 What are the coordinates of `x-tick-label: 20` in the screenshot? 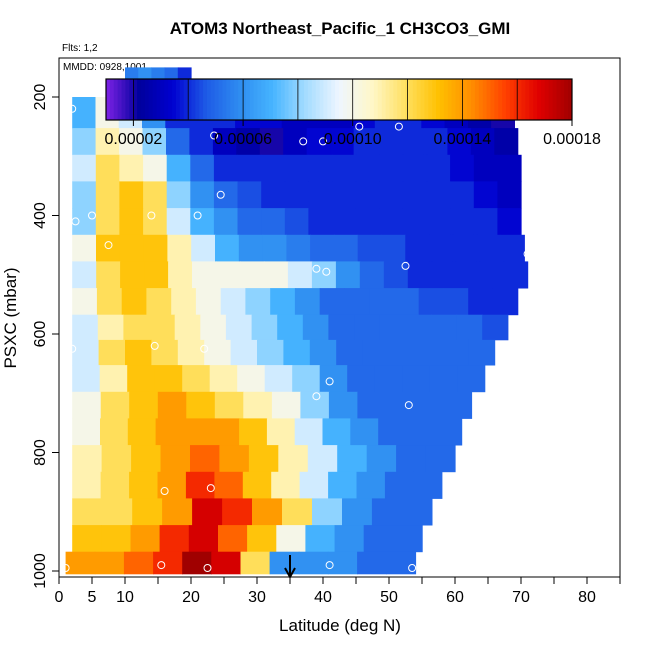 It's located at (191, 597).